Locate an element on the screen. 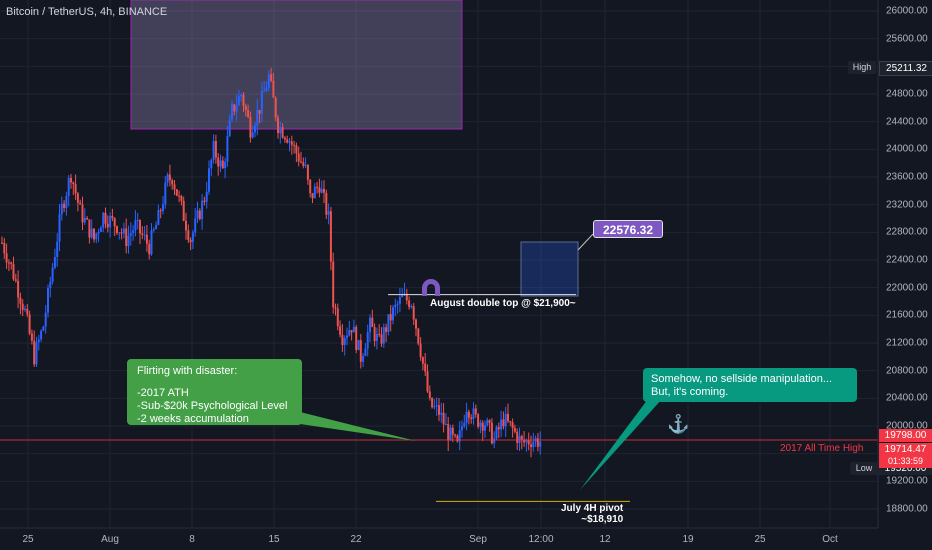  price-tick-label: 22400.00 is located at coordinates (907, 260).